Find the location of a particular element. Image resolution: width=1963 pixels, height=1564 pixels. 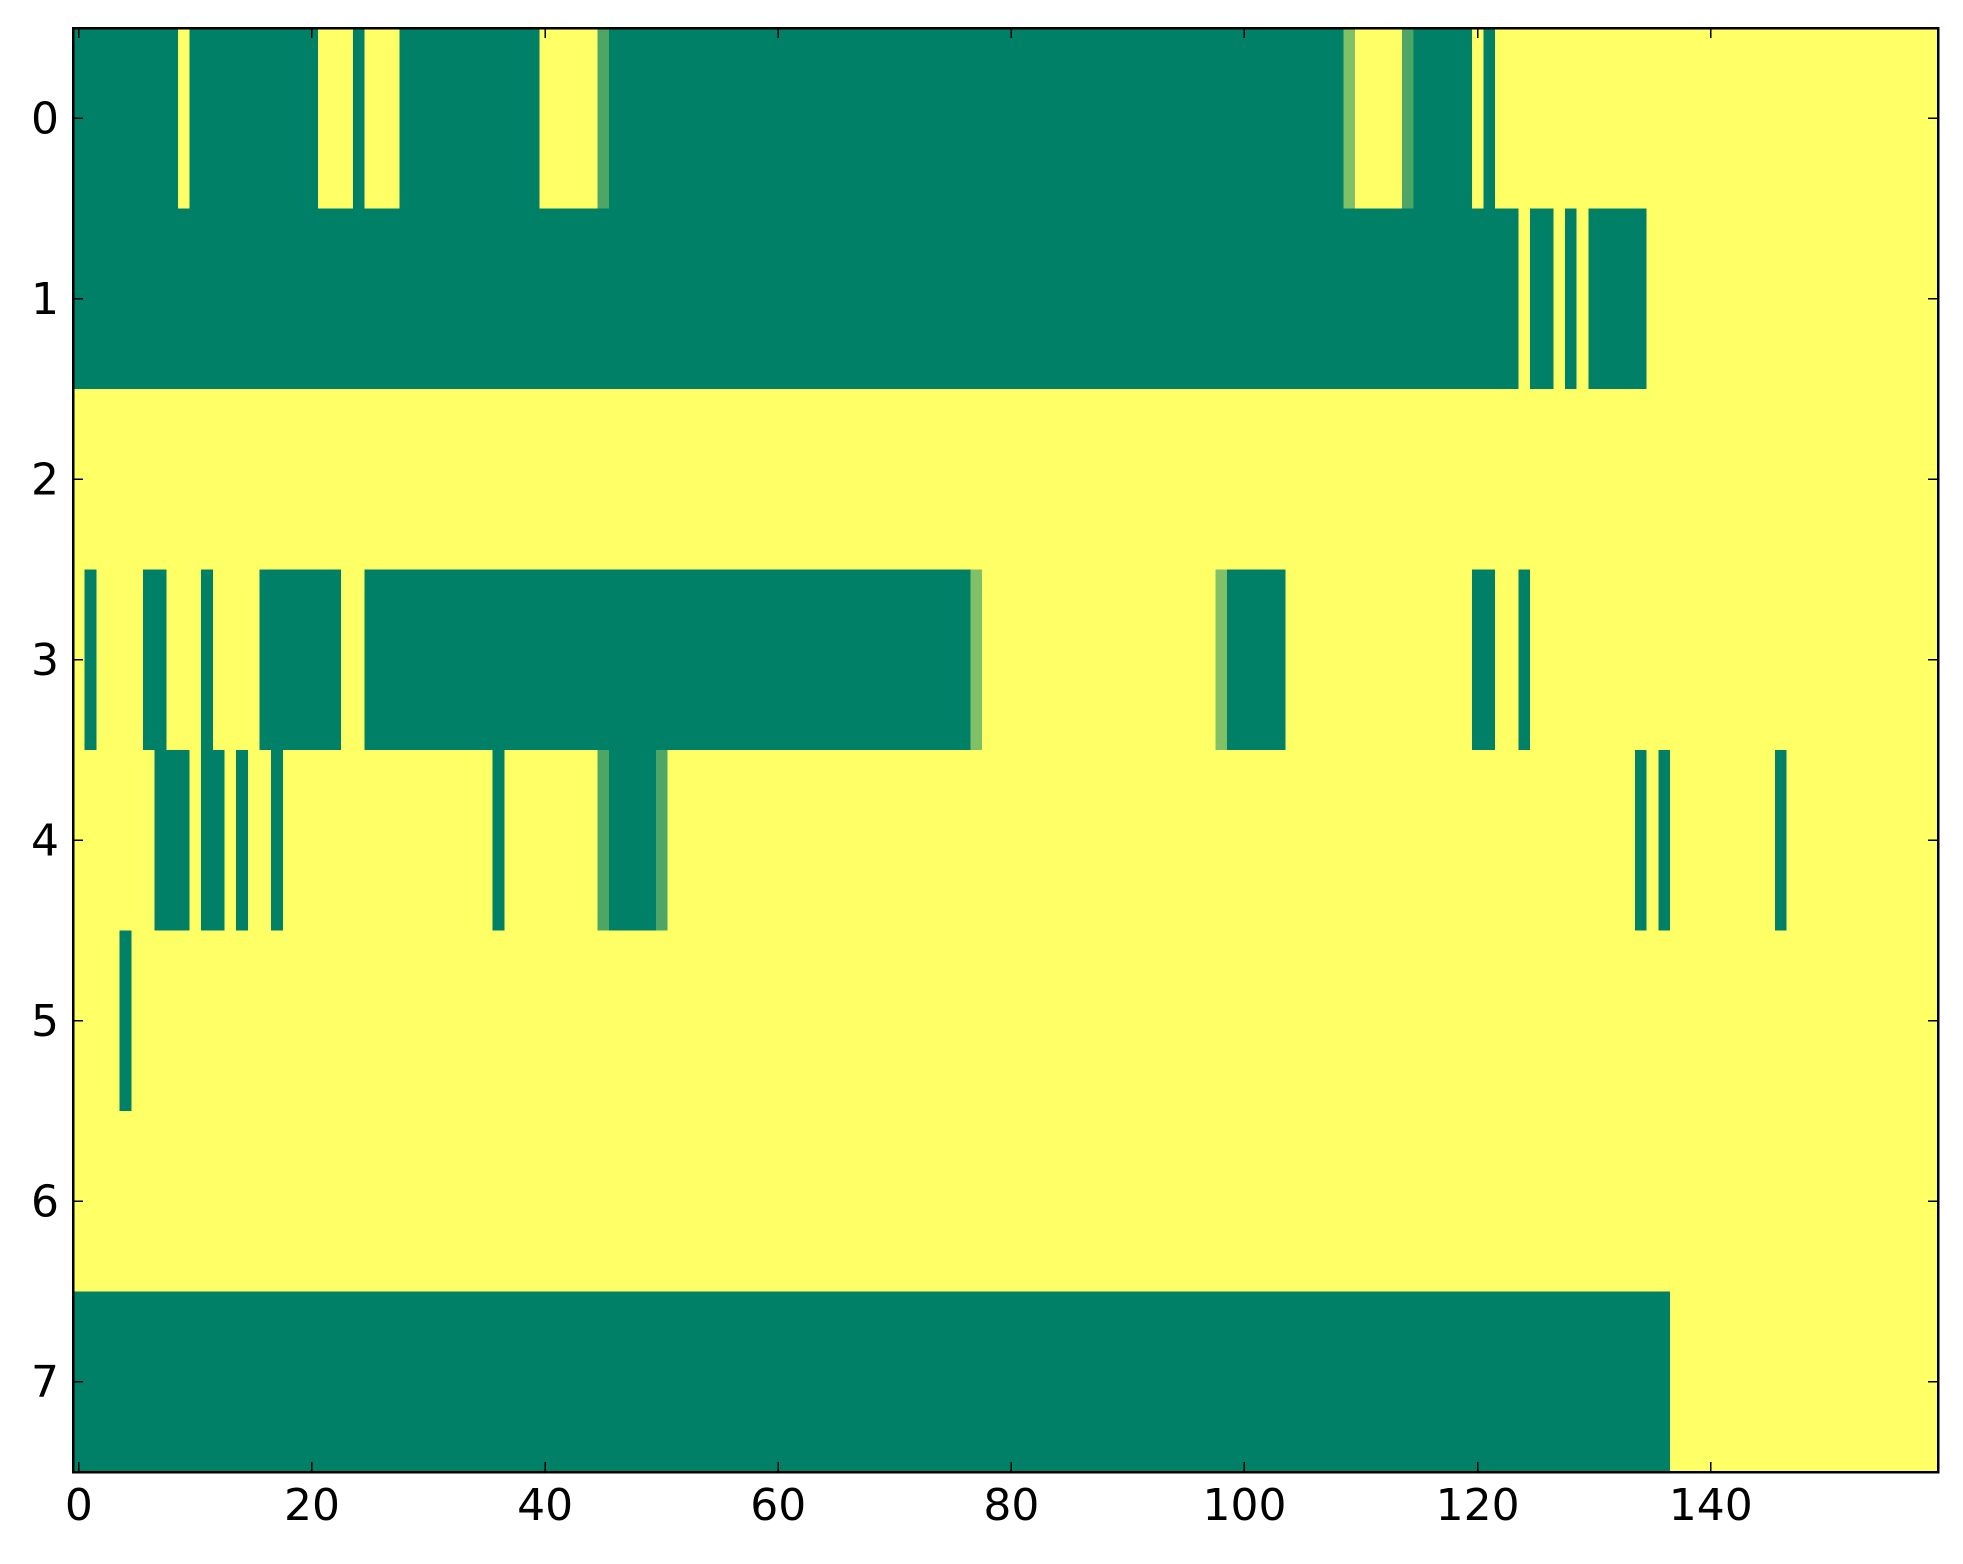

y-tick-label: 2 is located at coordinates (45, 479).